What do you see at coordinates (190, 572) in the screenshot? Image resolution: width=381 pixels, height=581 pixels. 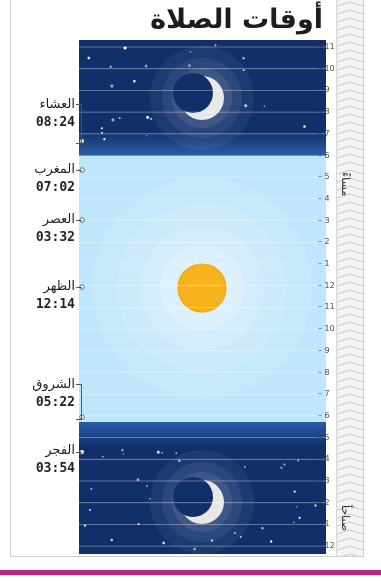 I see `accent-rule` at bounding box center [190, 572].